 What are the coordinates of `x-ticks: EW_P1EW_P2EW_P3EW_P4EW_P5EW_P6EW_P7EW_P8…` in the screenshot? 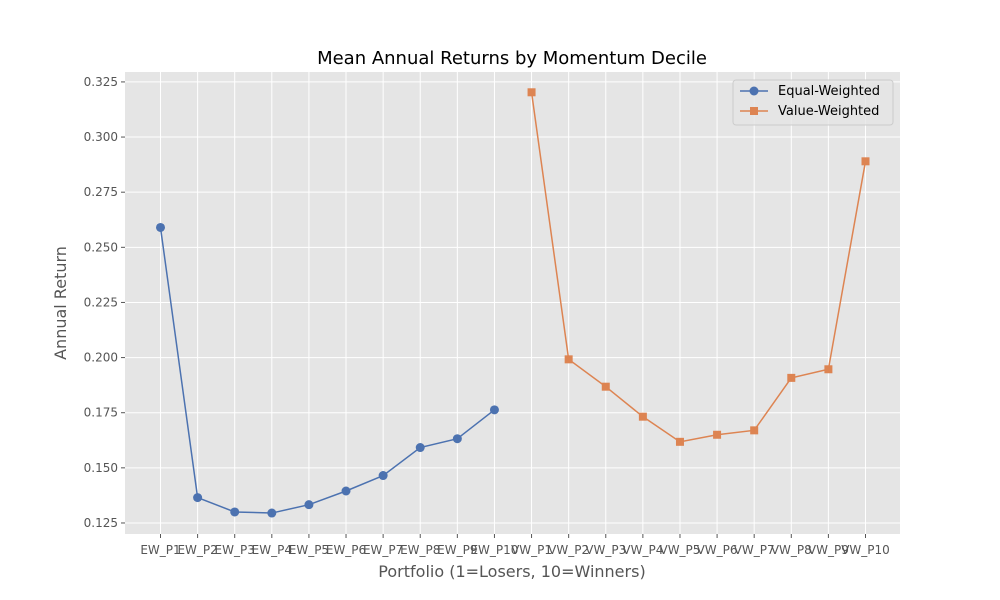 It's located at (515, 545).